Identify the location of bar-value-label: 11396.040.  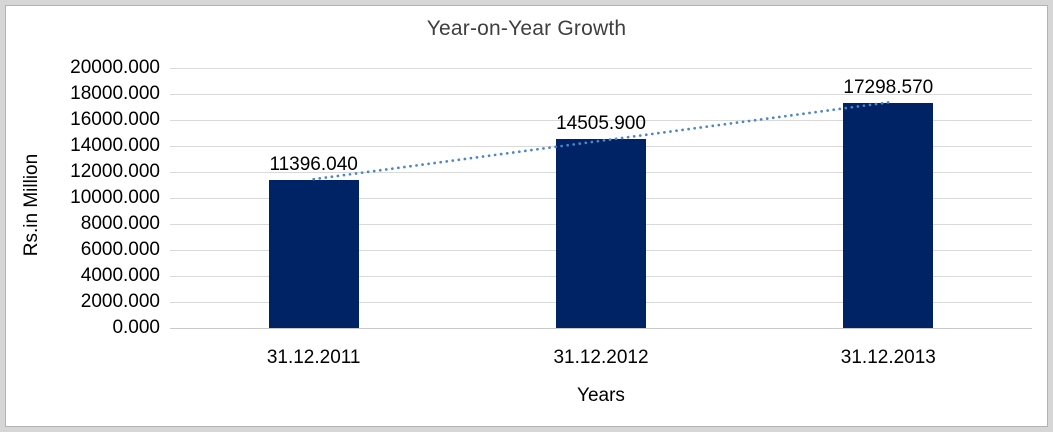
(313, 164).